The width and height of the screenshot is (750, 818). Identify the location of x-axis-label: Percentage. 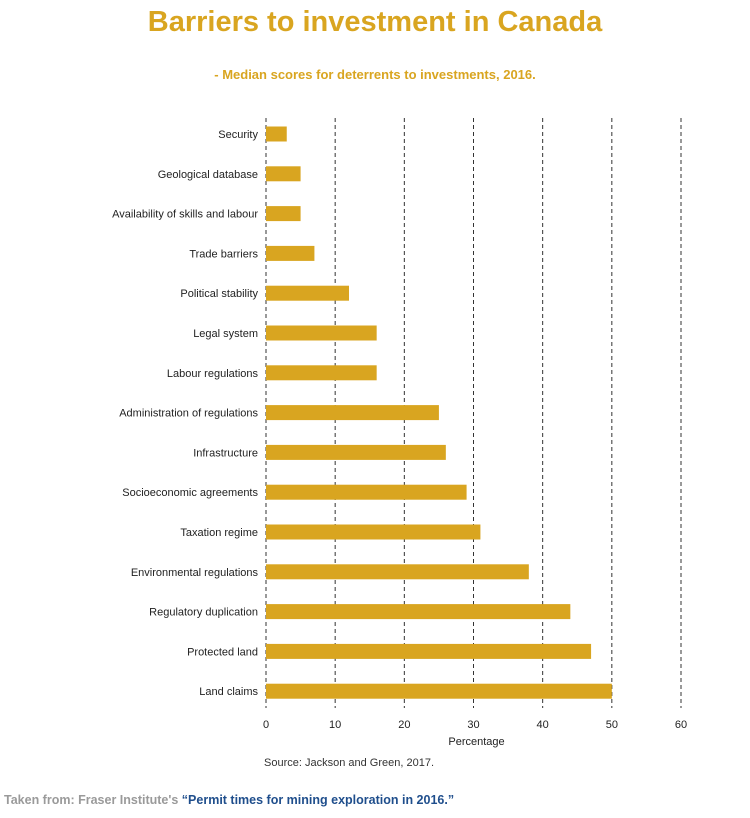
(476, 742).